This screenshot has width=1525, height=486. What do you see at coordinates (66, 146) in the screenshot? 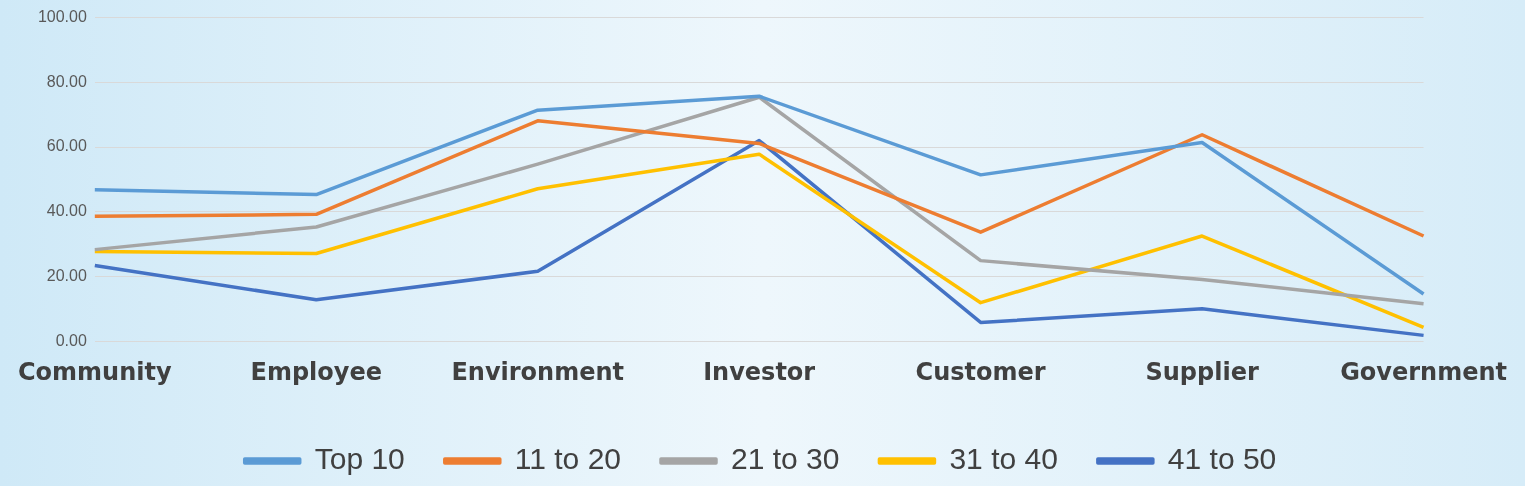
I see `y-tick-label: 60.00` at bounding box center [66, 146].